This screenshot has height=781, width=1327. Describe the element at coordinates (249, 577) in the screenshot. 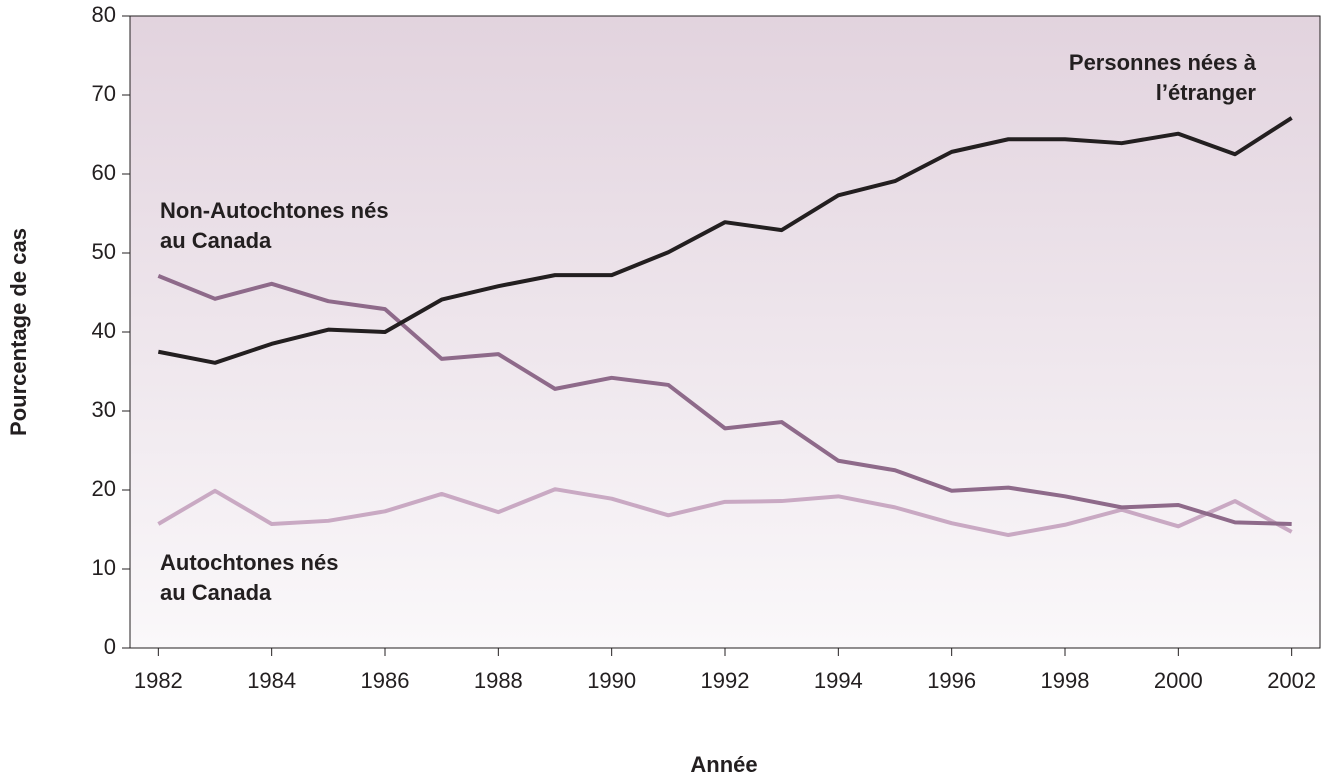

I see `series-label: Autochtones nés au Canada` at that location.